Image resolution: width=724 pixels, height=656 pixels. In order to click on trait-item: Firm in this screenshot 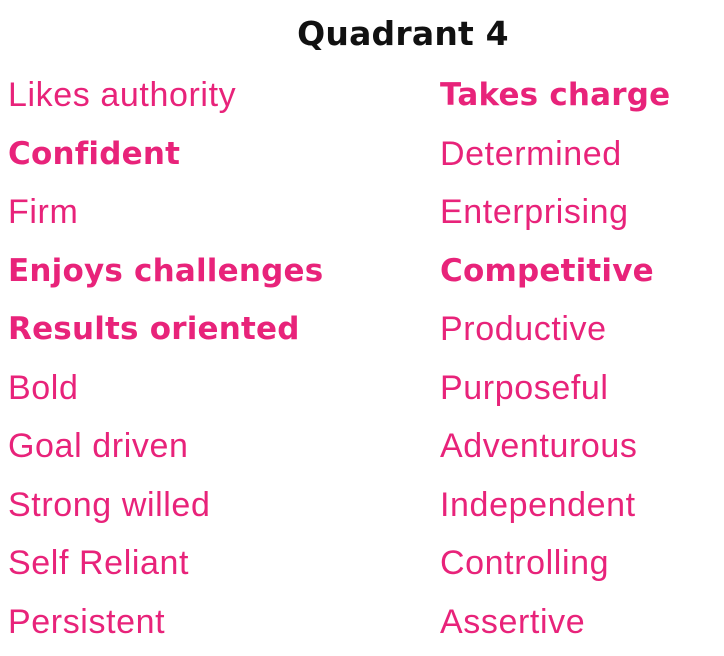, I will do `click(43, 212)`.